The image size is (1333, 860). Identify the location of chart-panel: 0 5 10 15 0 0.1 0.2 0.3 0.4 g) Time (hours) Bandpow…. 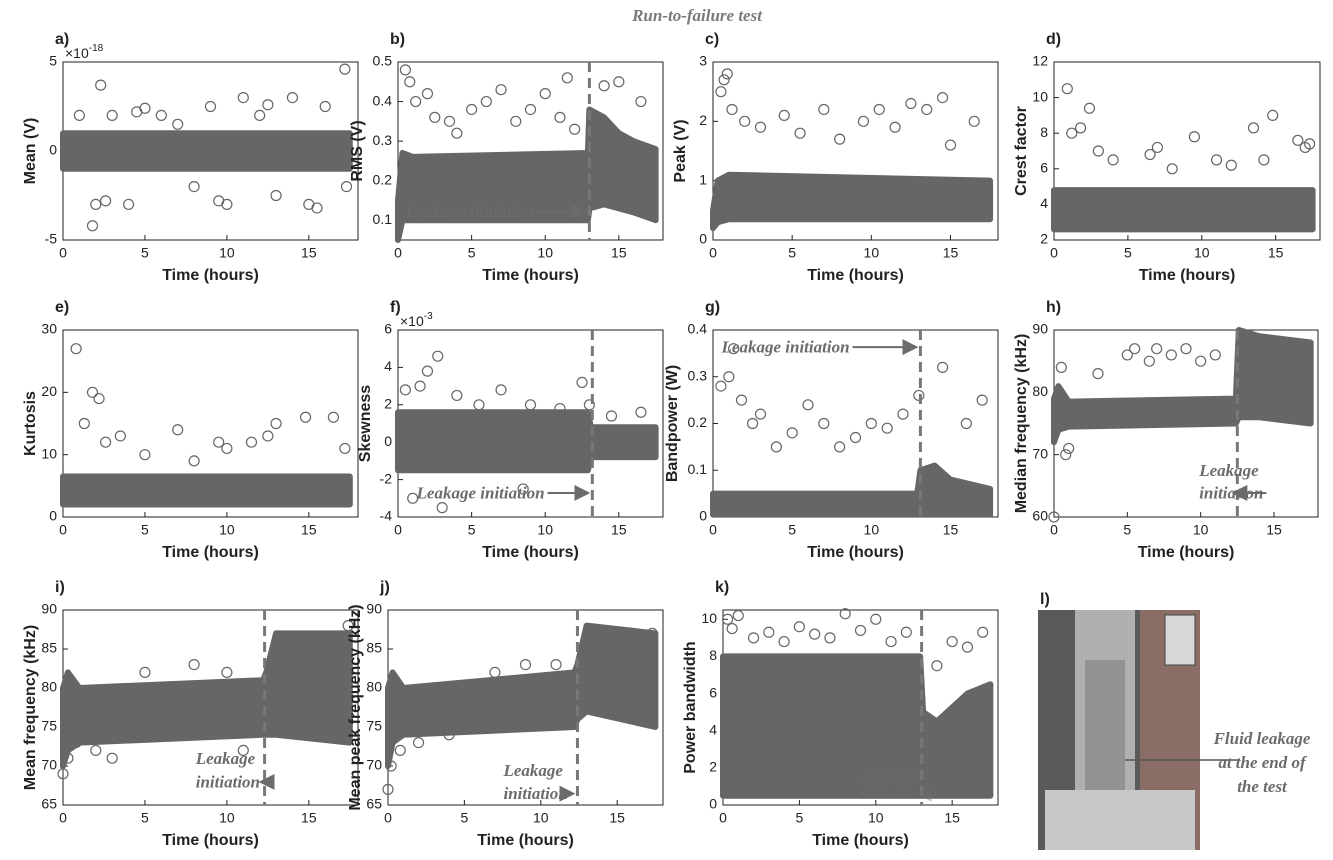
(831, 430).